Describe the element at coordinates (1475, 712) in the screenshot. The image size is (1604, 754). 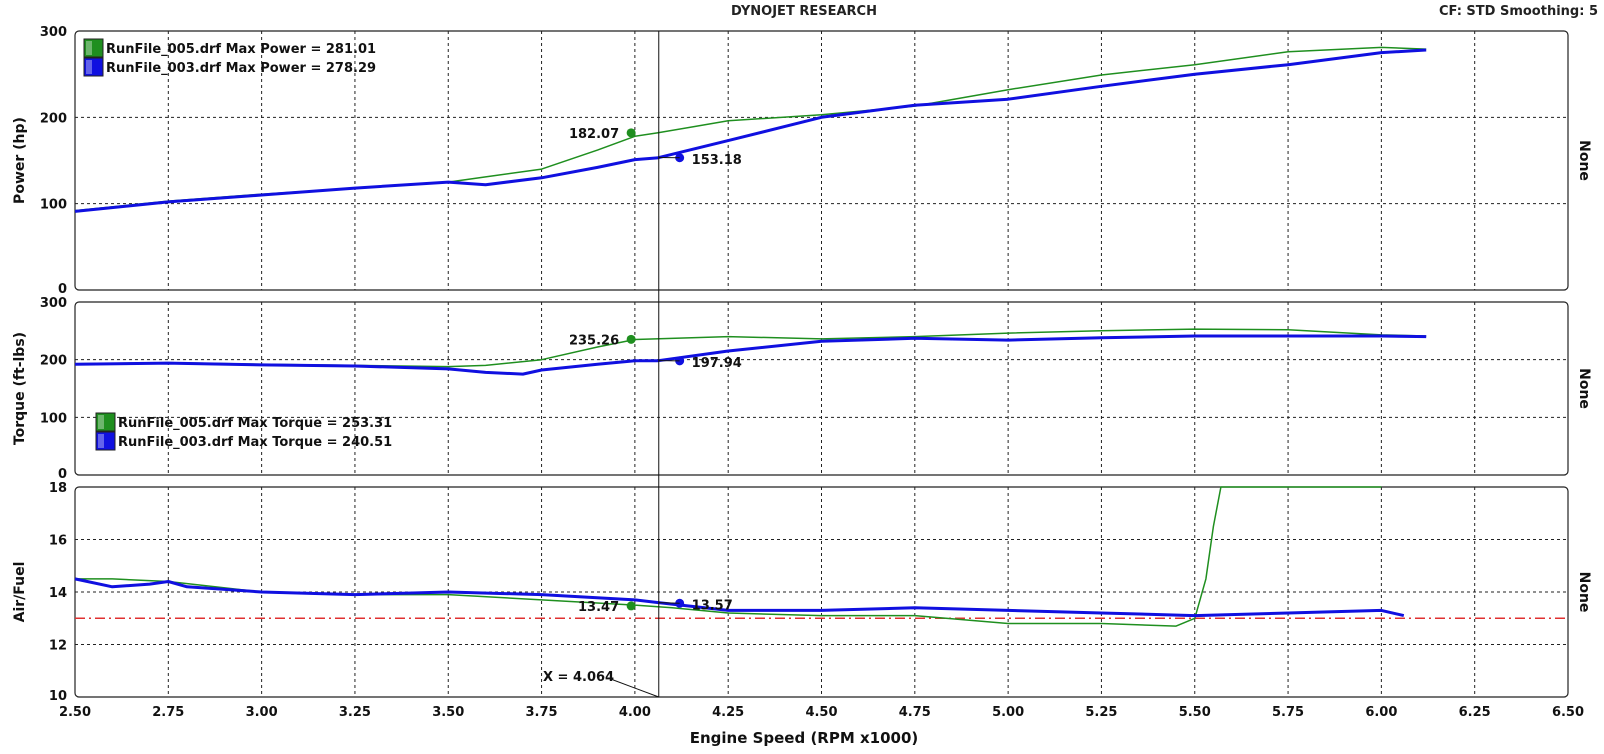
I see `x-tick-label: 6.25` at that location.